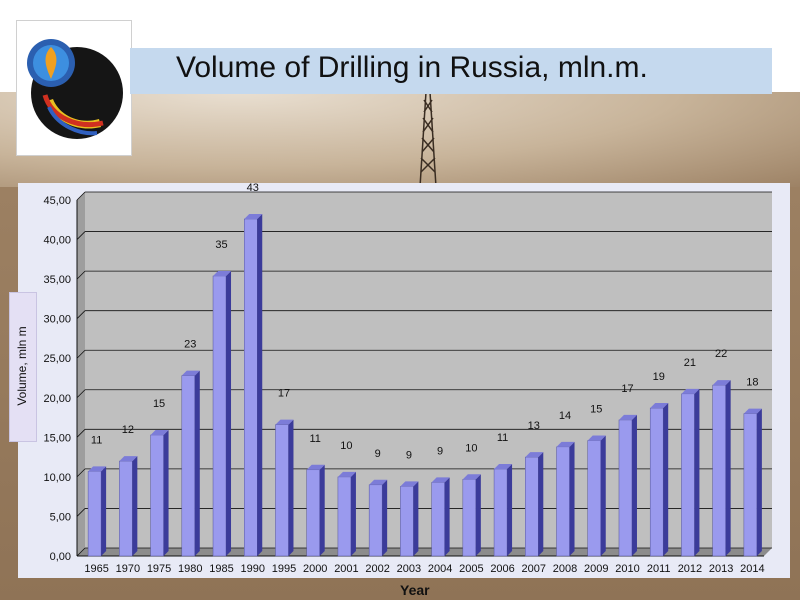  Describe the element at coordinates (57, 359) in the screenshot. I see `y-tick-label: 25,00` at that location.